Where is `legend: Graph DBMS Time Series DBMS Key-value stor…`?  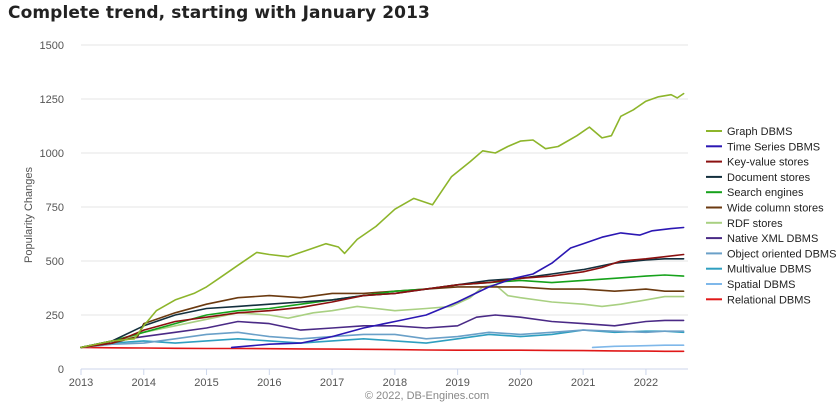
legend: Graph DBMS Time Series DBMS Key-value stor… is located at coordinates (771, 216).